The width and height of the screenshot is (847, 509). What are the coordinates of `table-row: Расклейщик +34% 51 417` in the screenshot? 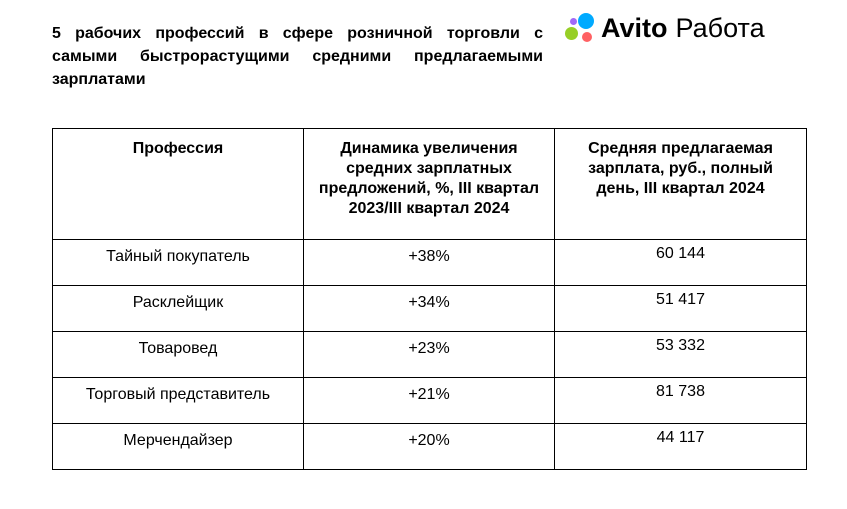 It's located at (429, 308).